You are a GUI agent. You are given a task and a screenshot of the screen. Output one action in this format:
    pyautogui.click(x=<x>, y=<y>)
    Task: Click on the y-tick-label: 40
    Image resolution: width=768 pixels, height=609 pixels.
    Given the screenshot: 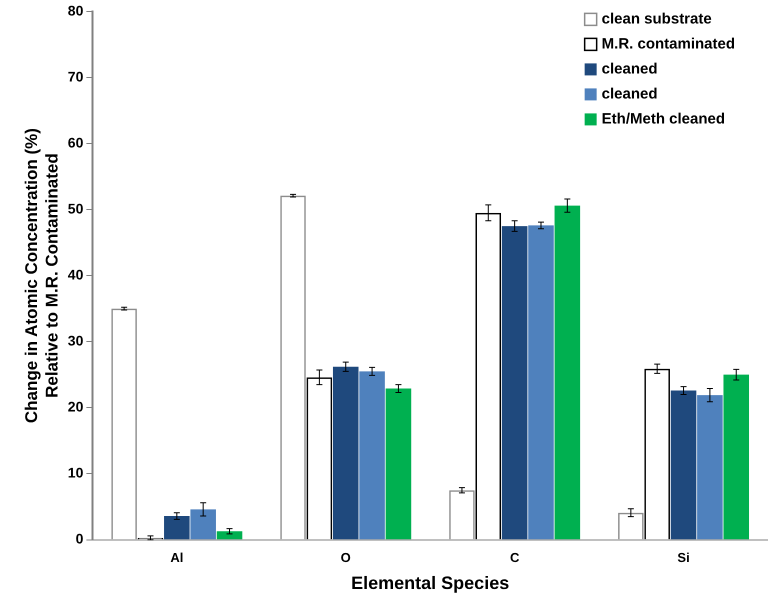 What is the action you would take?
    pyautogui.click(x=76, y=274)
    